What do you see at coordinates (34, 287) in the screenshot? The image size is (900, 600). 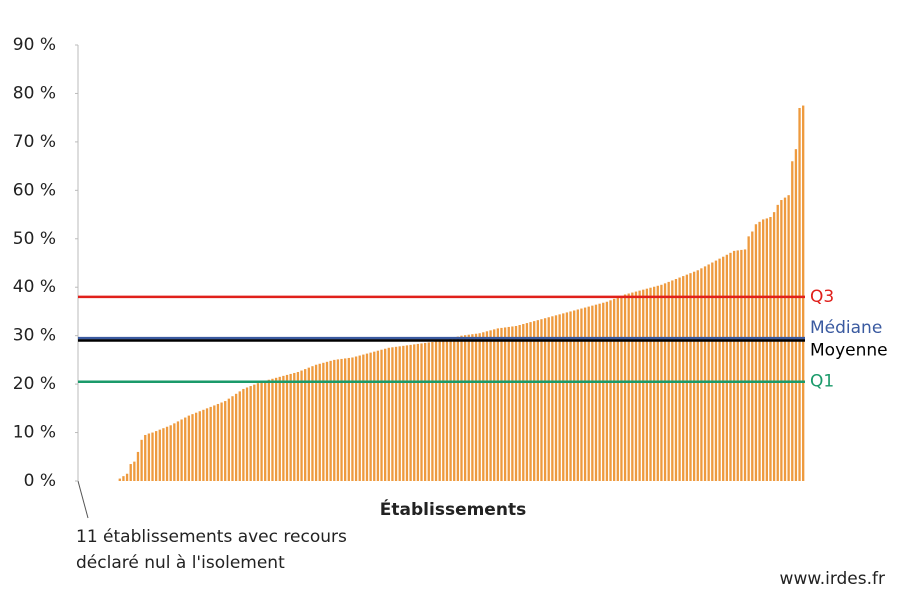 I see `y-tick-label: 40 %` at bounding box center [34, 287].